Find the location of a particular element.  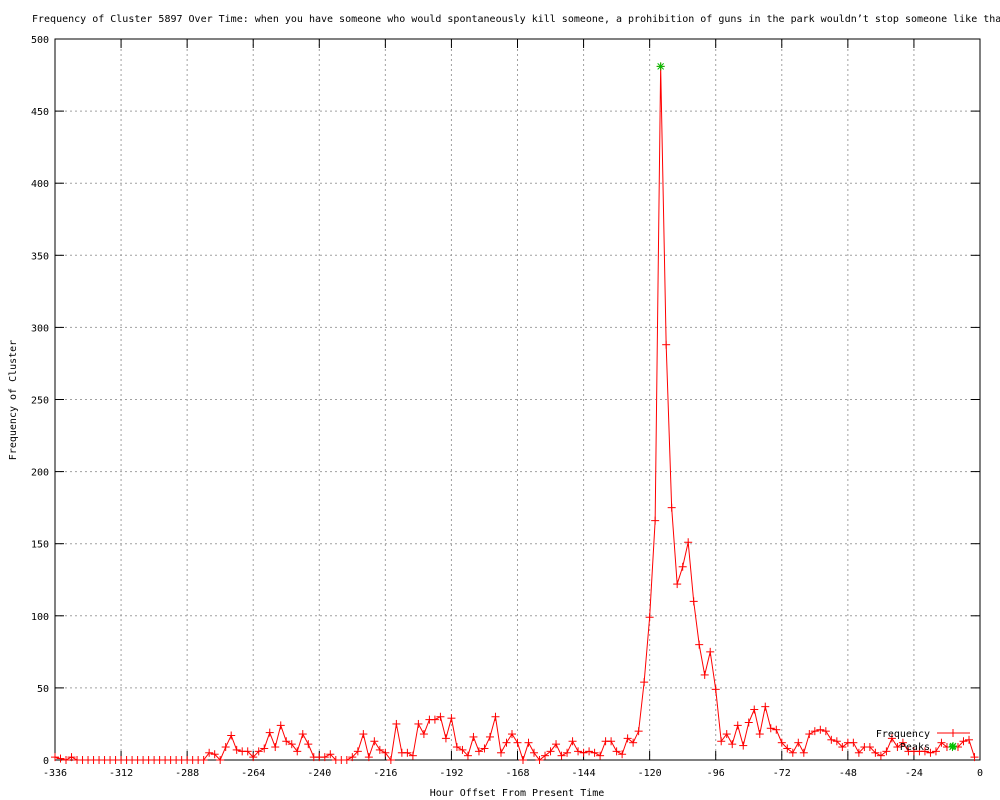

y-tick-label: 200 is located at coordinates (40, 473).